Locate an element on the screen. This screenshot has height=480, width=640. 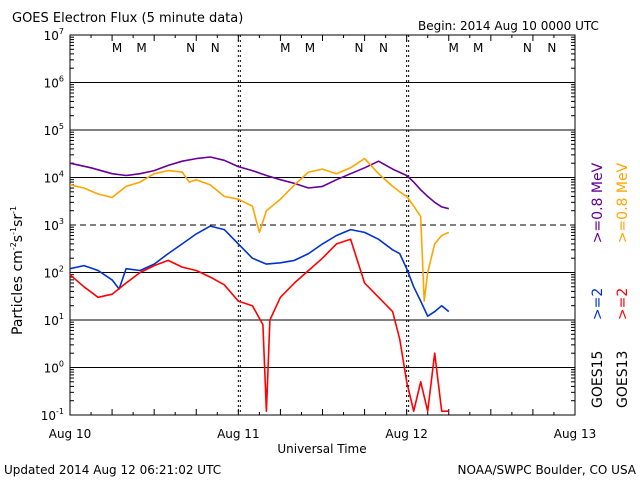
y-tick-exponent: 2 is located at coordinates (61, 269).